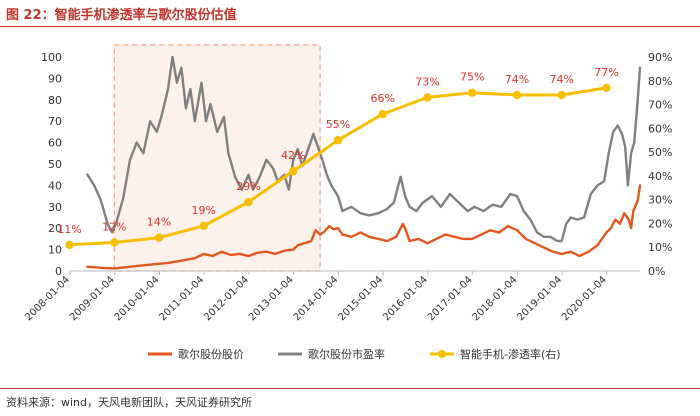 This screenshot has width=700, height=416. Describe the element at coordinates (55, 100) in the screenshot. I see `left-axis-tick-label: 80` at that location.